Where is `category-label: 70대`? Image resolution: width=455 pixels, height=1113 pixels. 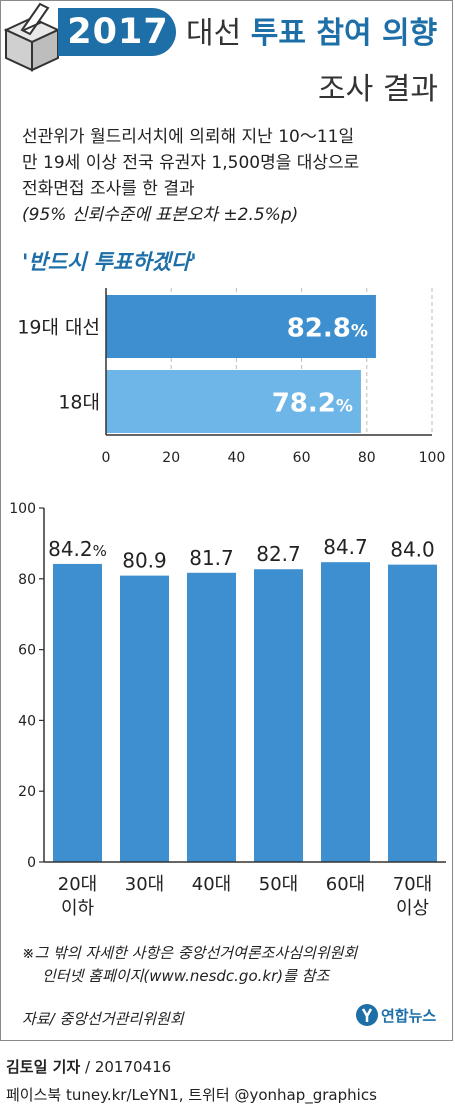
category-label: 70대 is located at coordinates (412, 884).